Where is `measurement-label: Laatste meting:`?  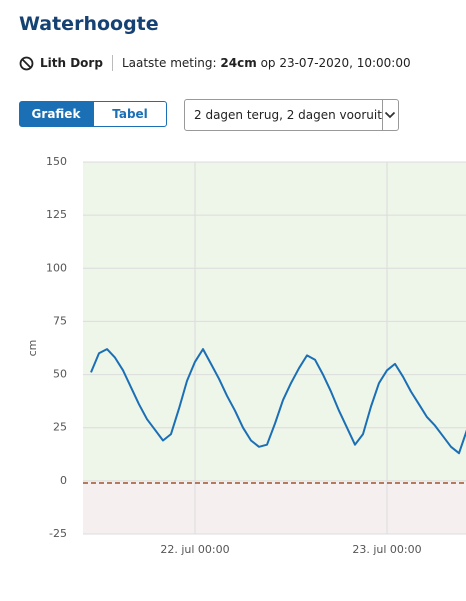
measurement-label: Laatste meting: is located at coordinates (169, 63).